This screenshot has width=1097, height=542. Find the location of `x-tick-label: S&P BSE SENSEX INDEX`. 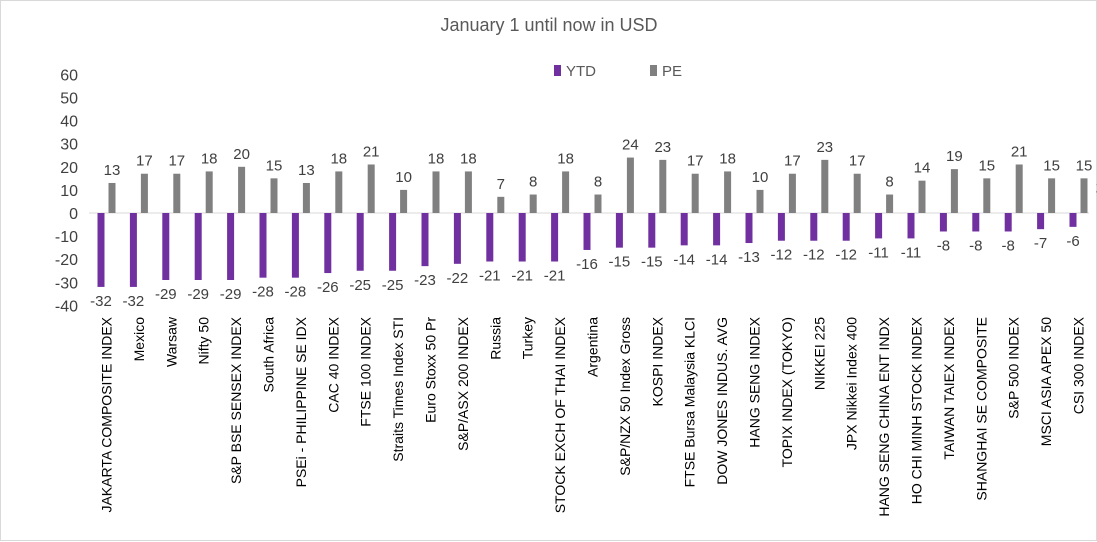

x-tick-label: S&P BSE SENSEX INDEX is located at coordinates (236, 400).